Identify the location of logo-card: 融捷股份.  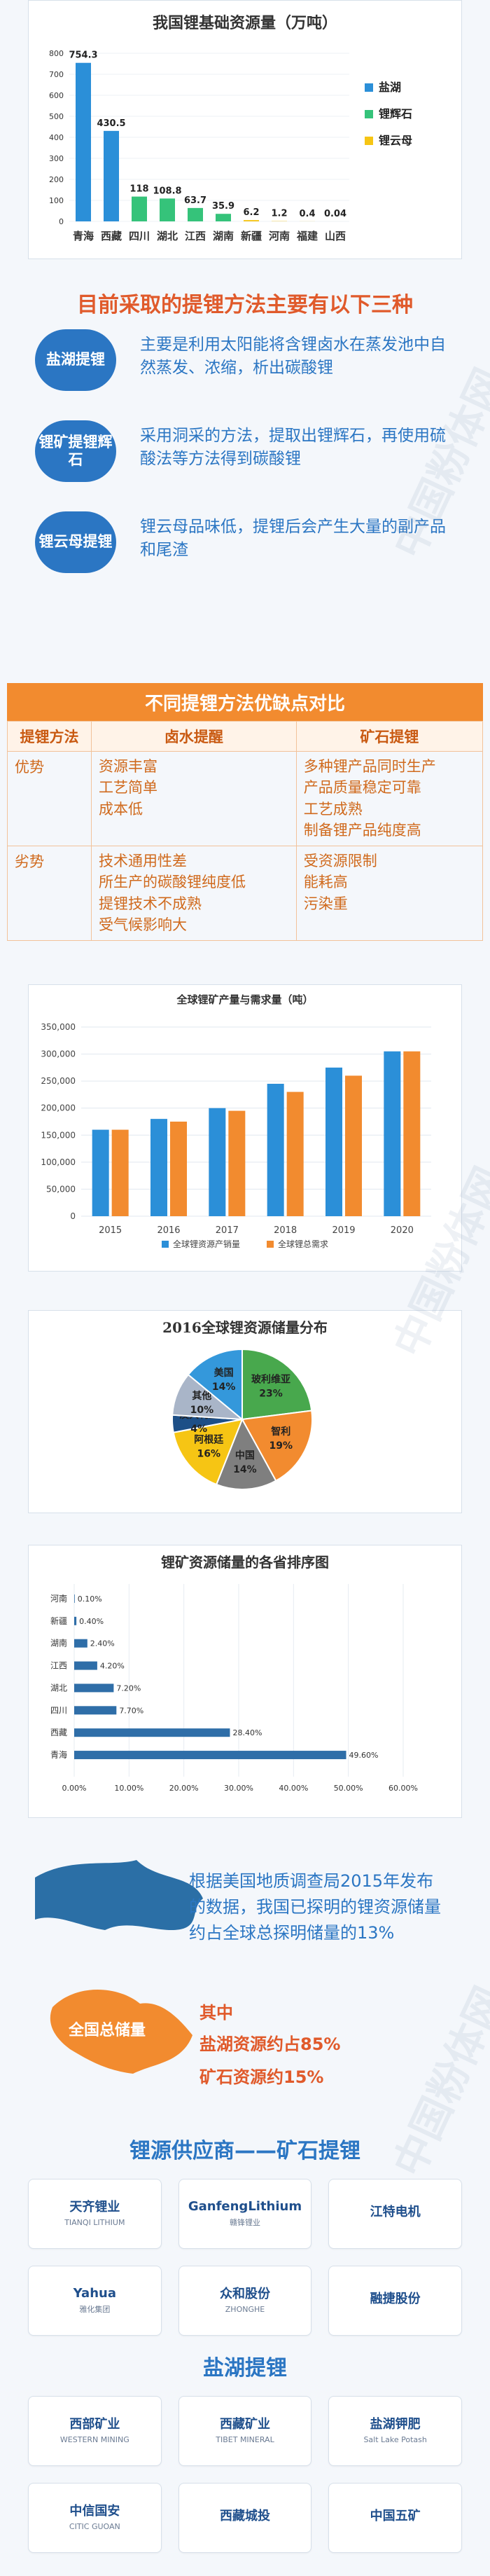
(395, 2301).